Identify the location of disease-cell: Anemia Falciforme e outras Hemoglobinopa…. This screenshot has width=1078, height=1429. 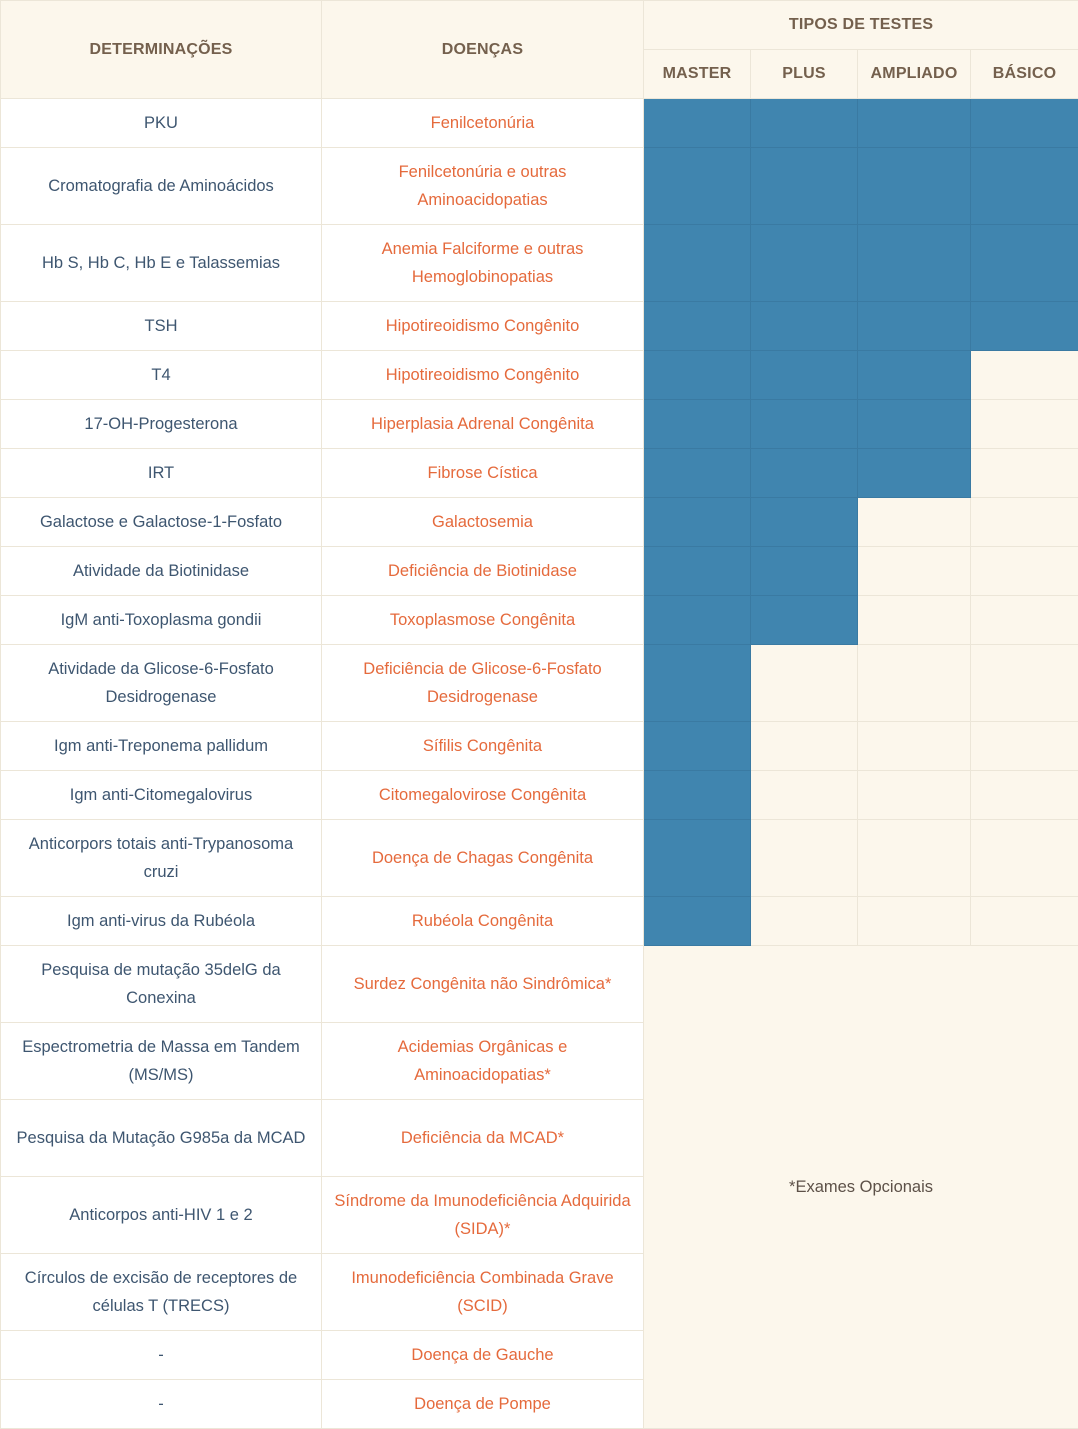
(482, 263).